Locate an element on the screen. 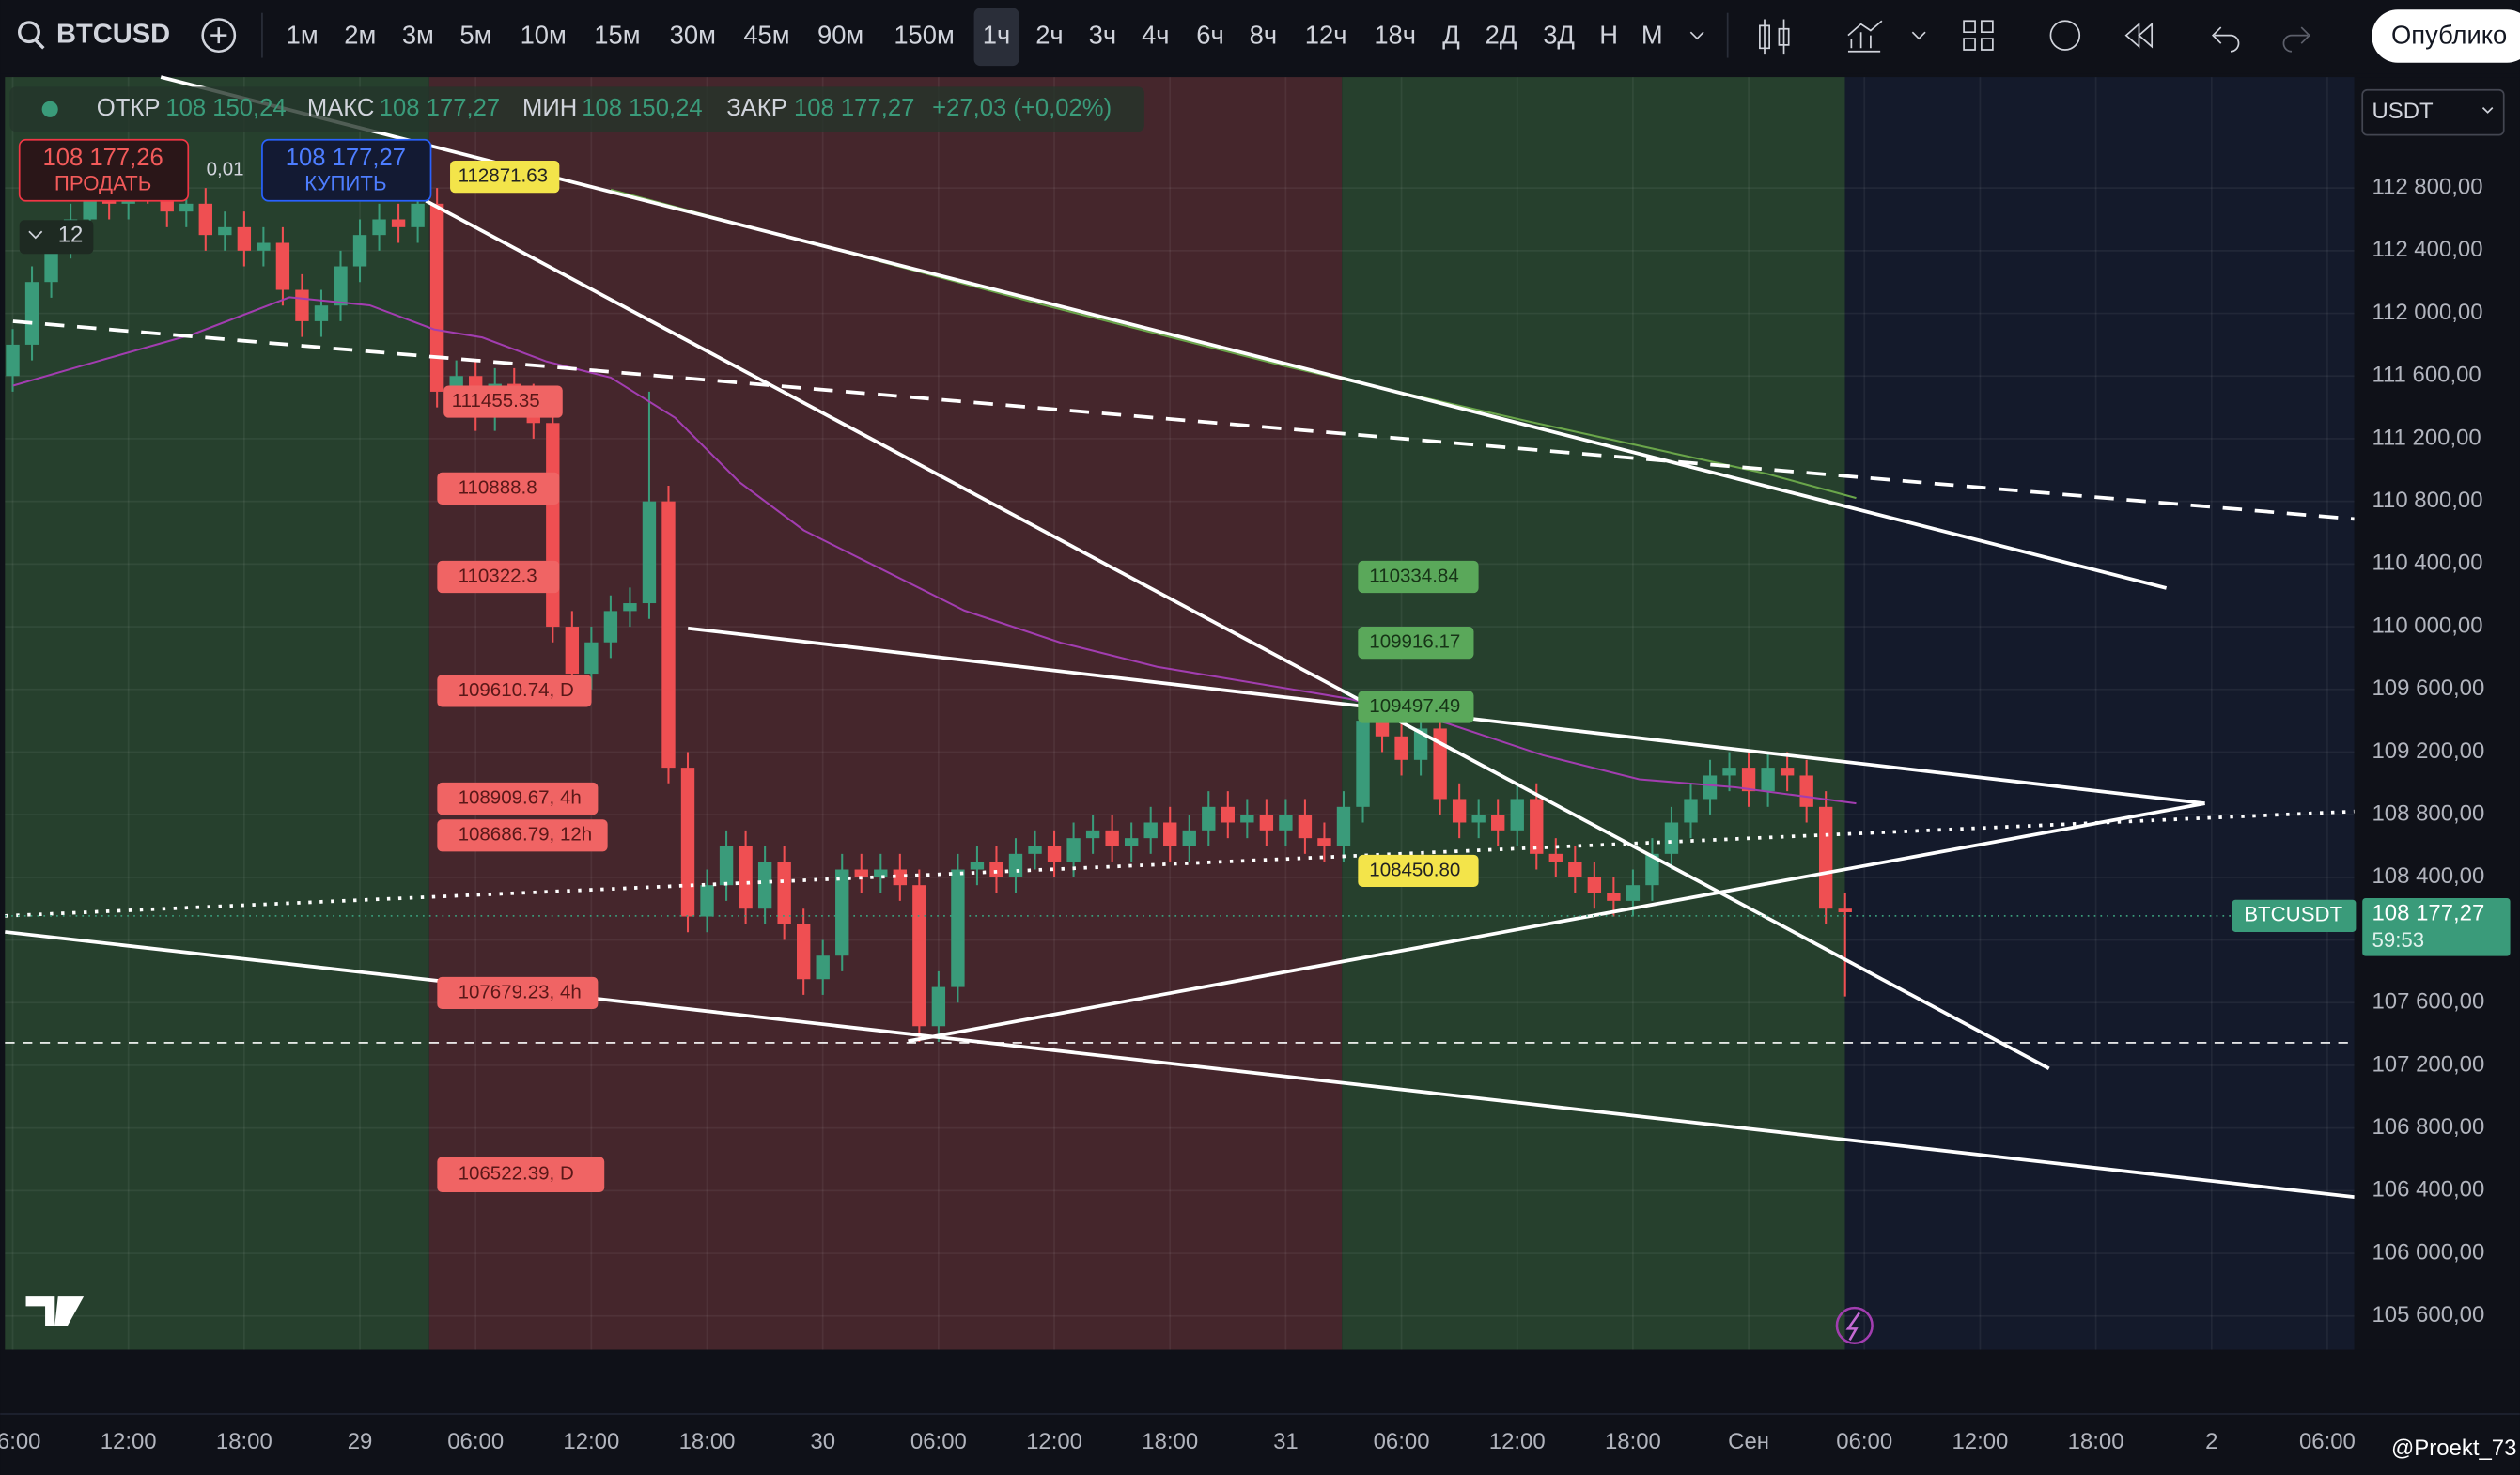 The width and height of the screenshot is (2520, 1475). interval: 12ч is located at coordinates (1326, 36).